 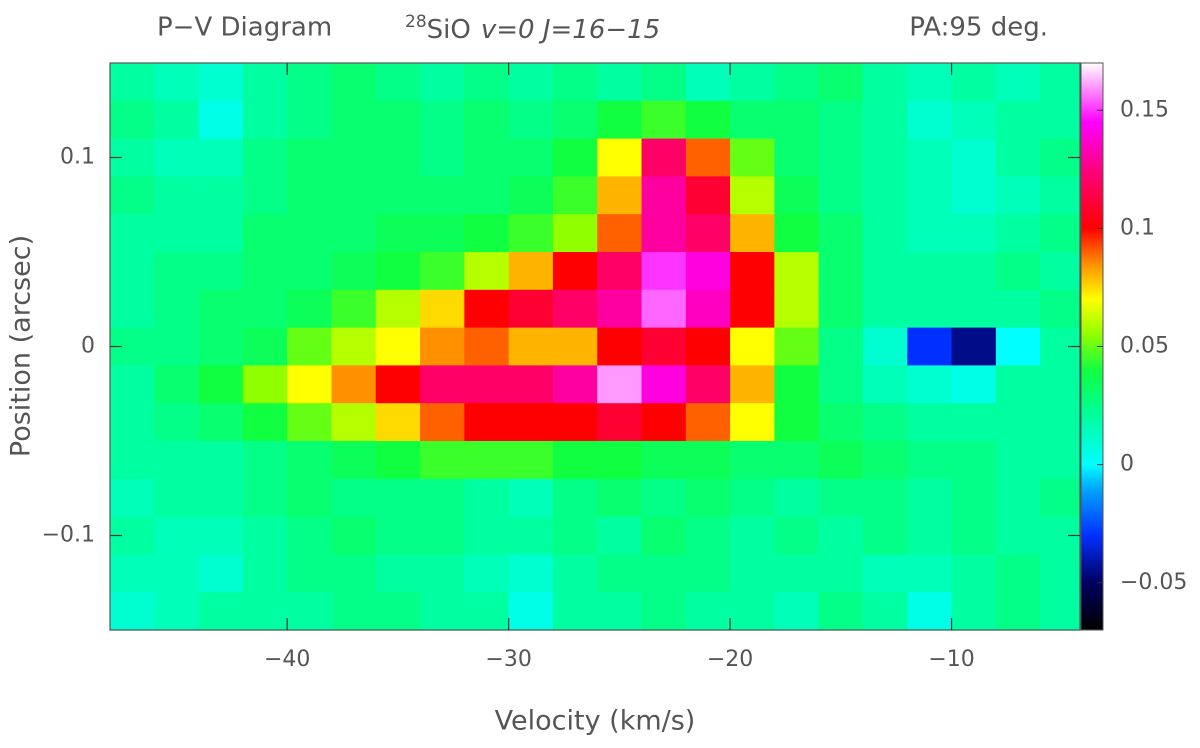 What do you see at coordinates (416, 22) in the screenshot?
I see `title-isotope: 28` at bounding box center [416, 22].